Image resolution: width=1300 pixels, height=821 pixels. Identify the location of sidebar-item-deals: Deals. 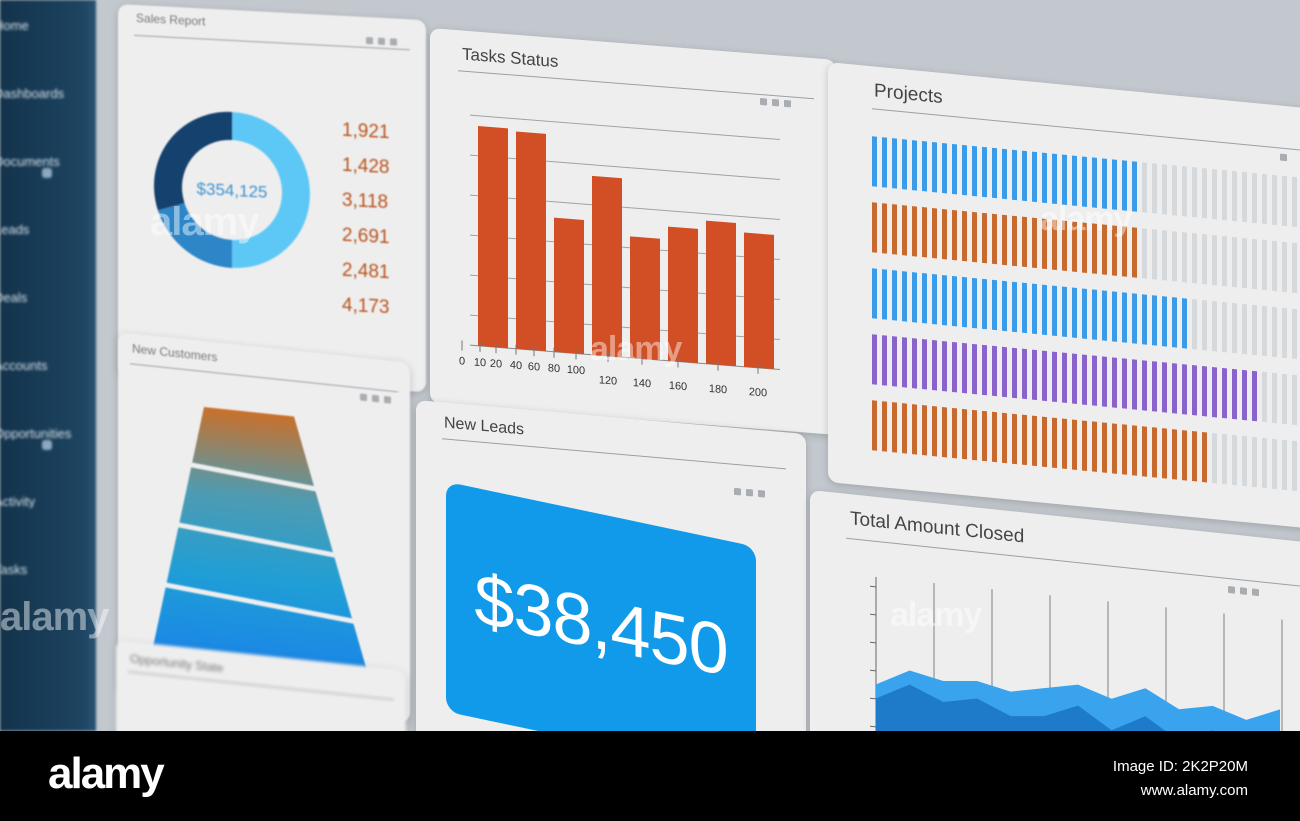
(14, 297).